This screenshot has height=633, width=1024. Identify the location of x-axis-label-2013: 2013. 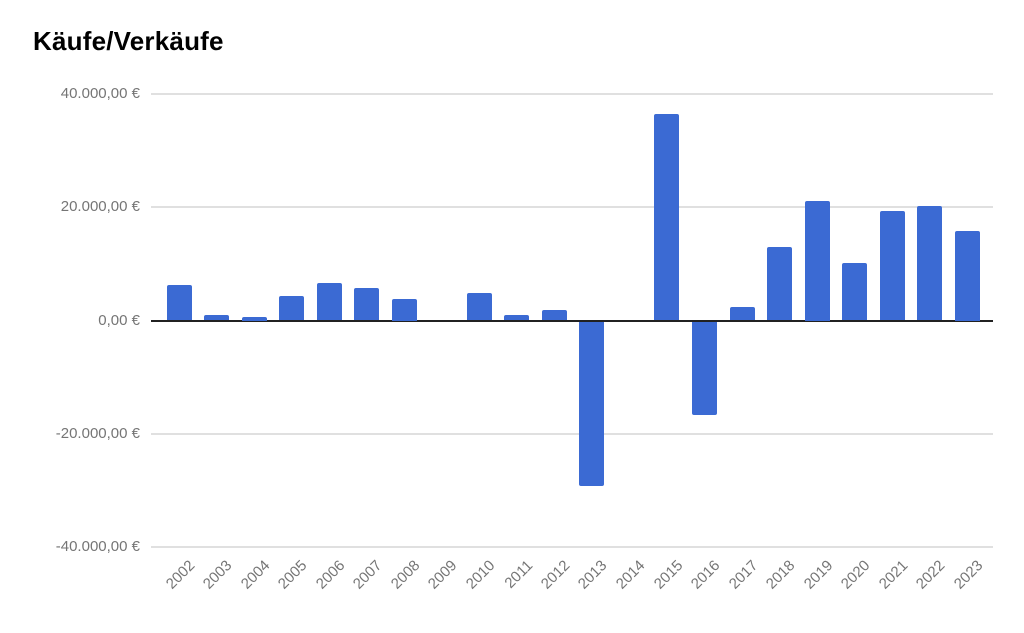
(593, 575).